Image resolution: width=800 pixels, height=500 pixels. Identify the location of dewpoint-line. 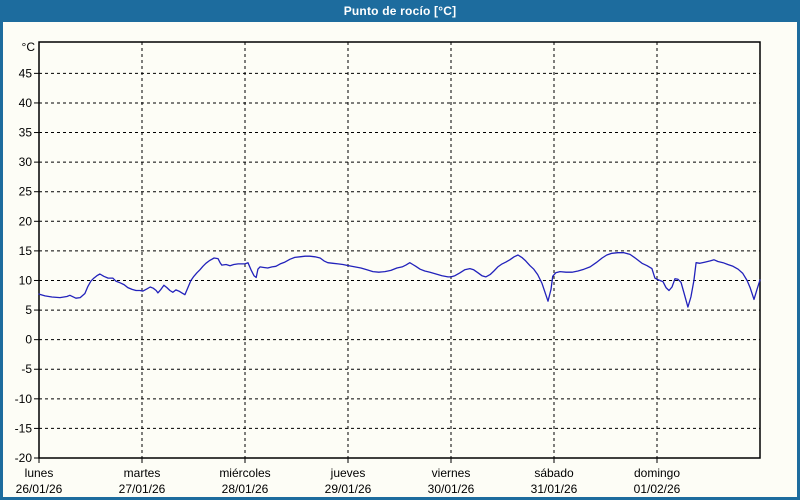
(399, 280).